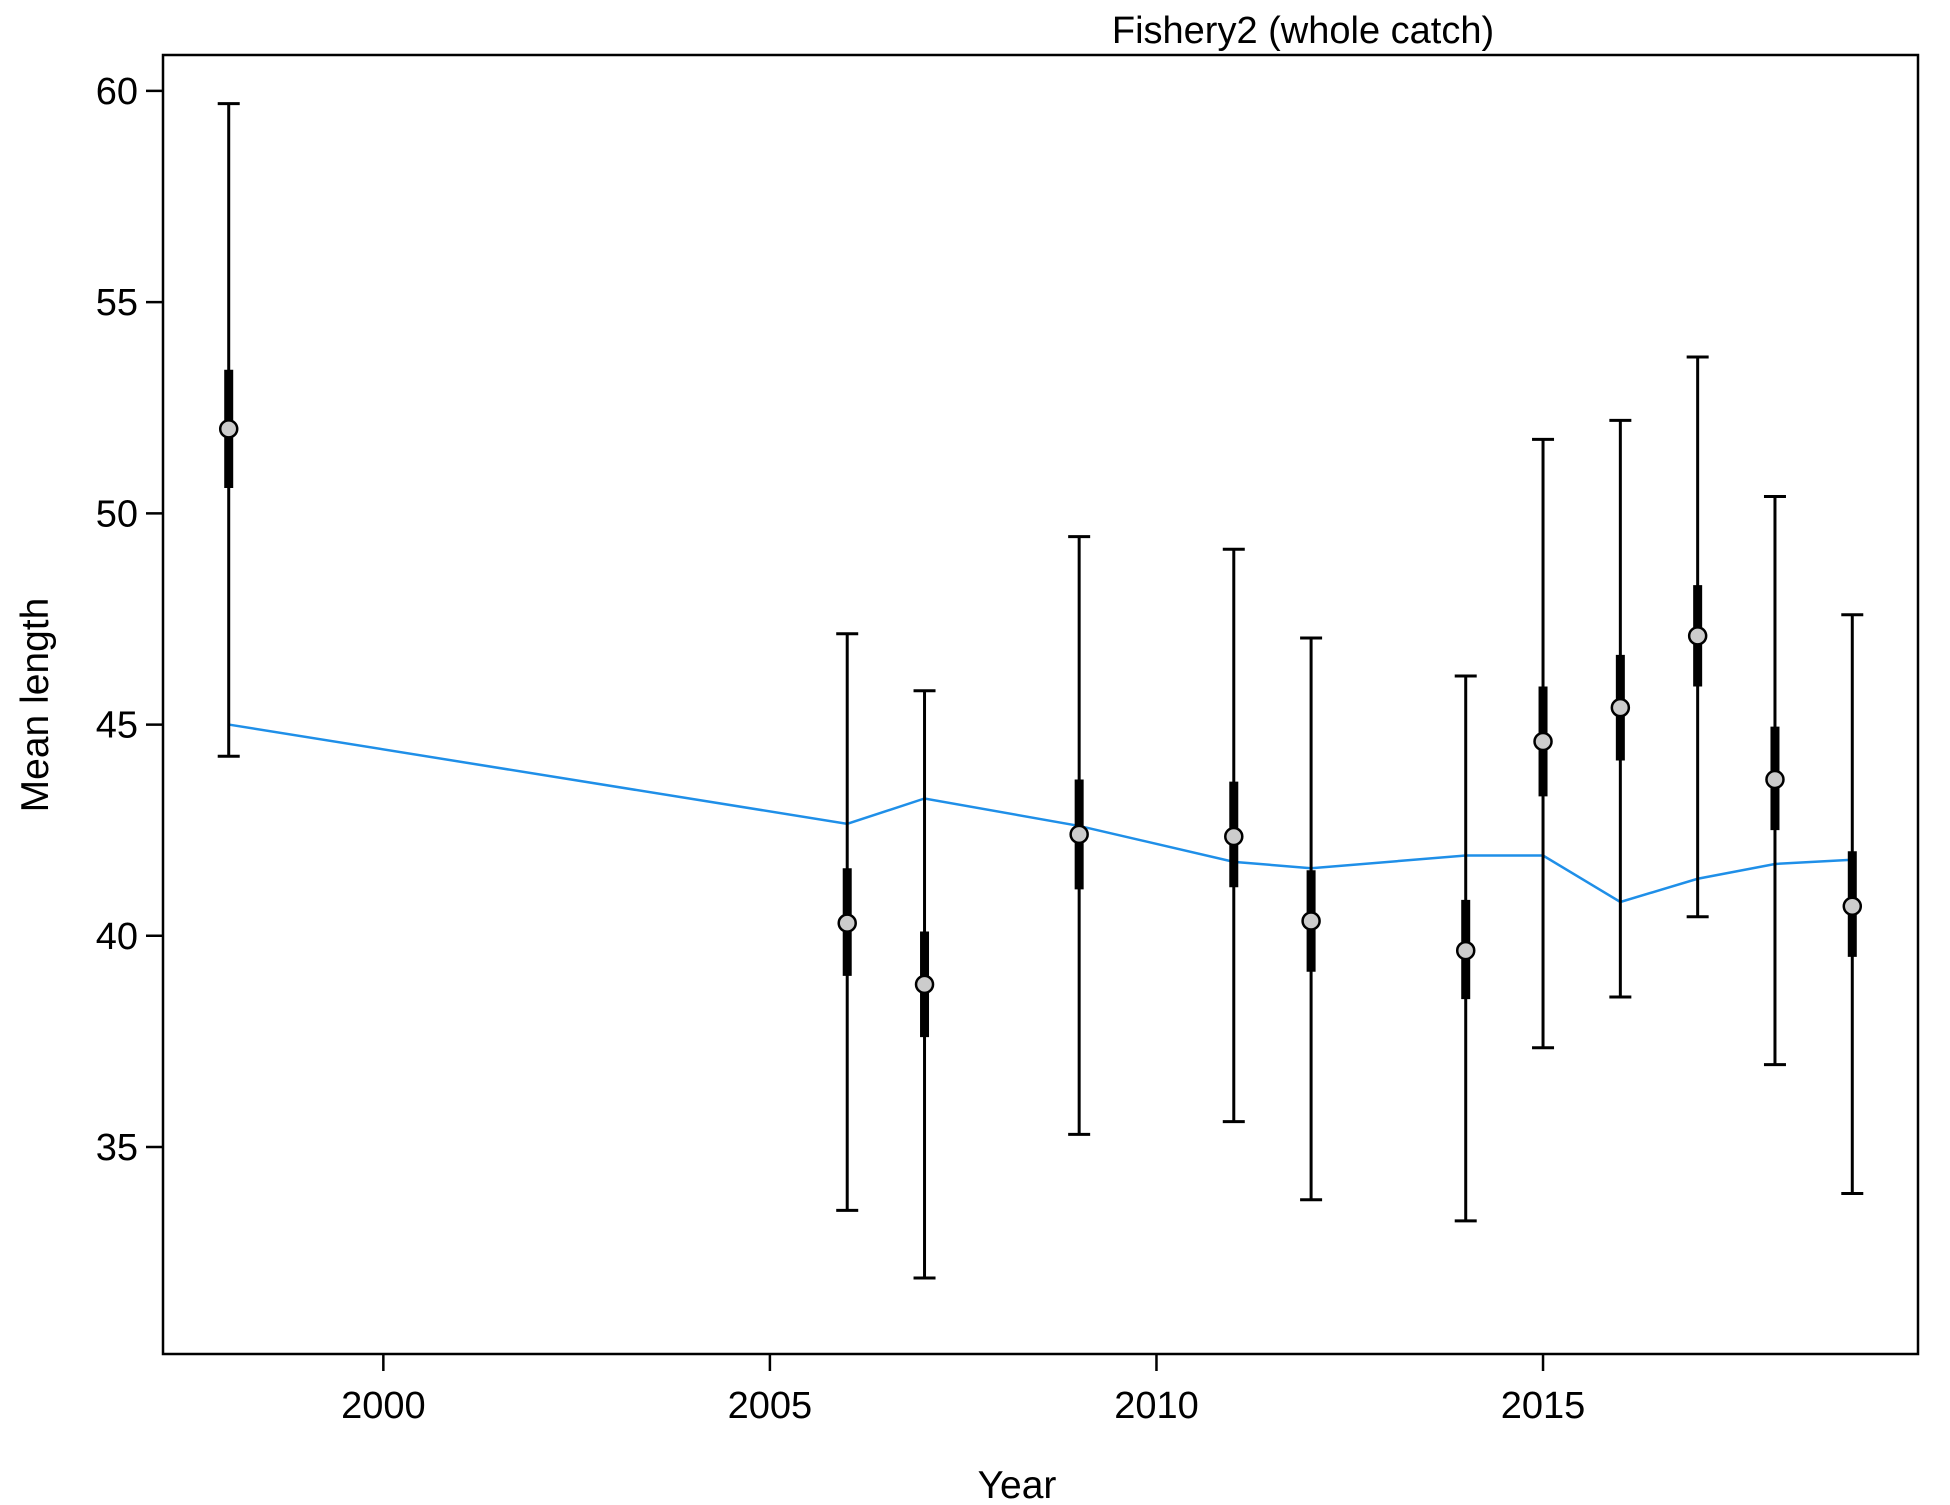 Image resolution: width=1950 pixels, height=1505 pixels. I want to click on x-tick-label: 2010, so click(1156, 1406).